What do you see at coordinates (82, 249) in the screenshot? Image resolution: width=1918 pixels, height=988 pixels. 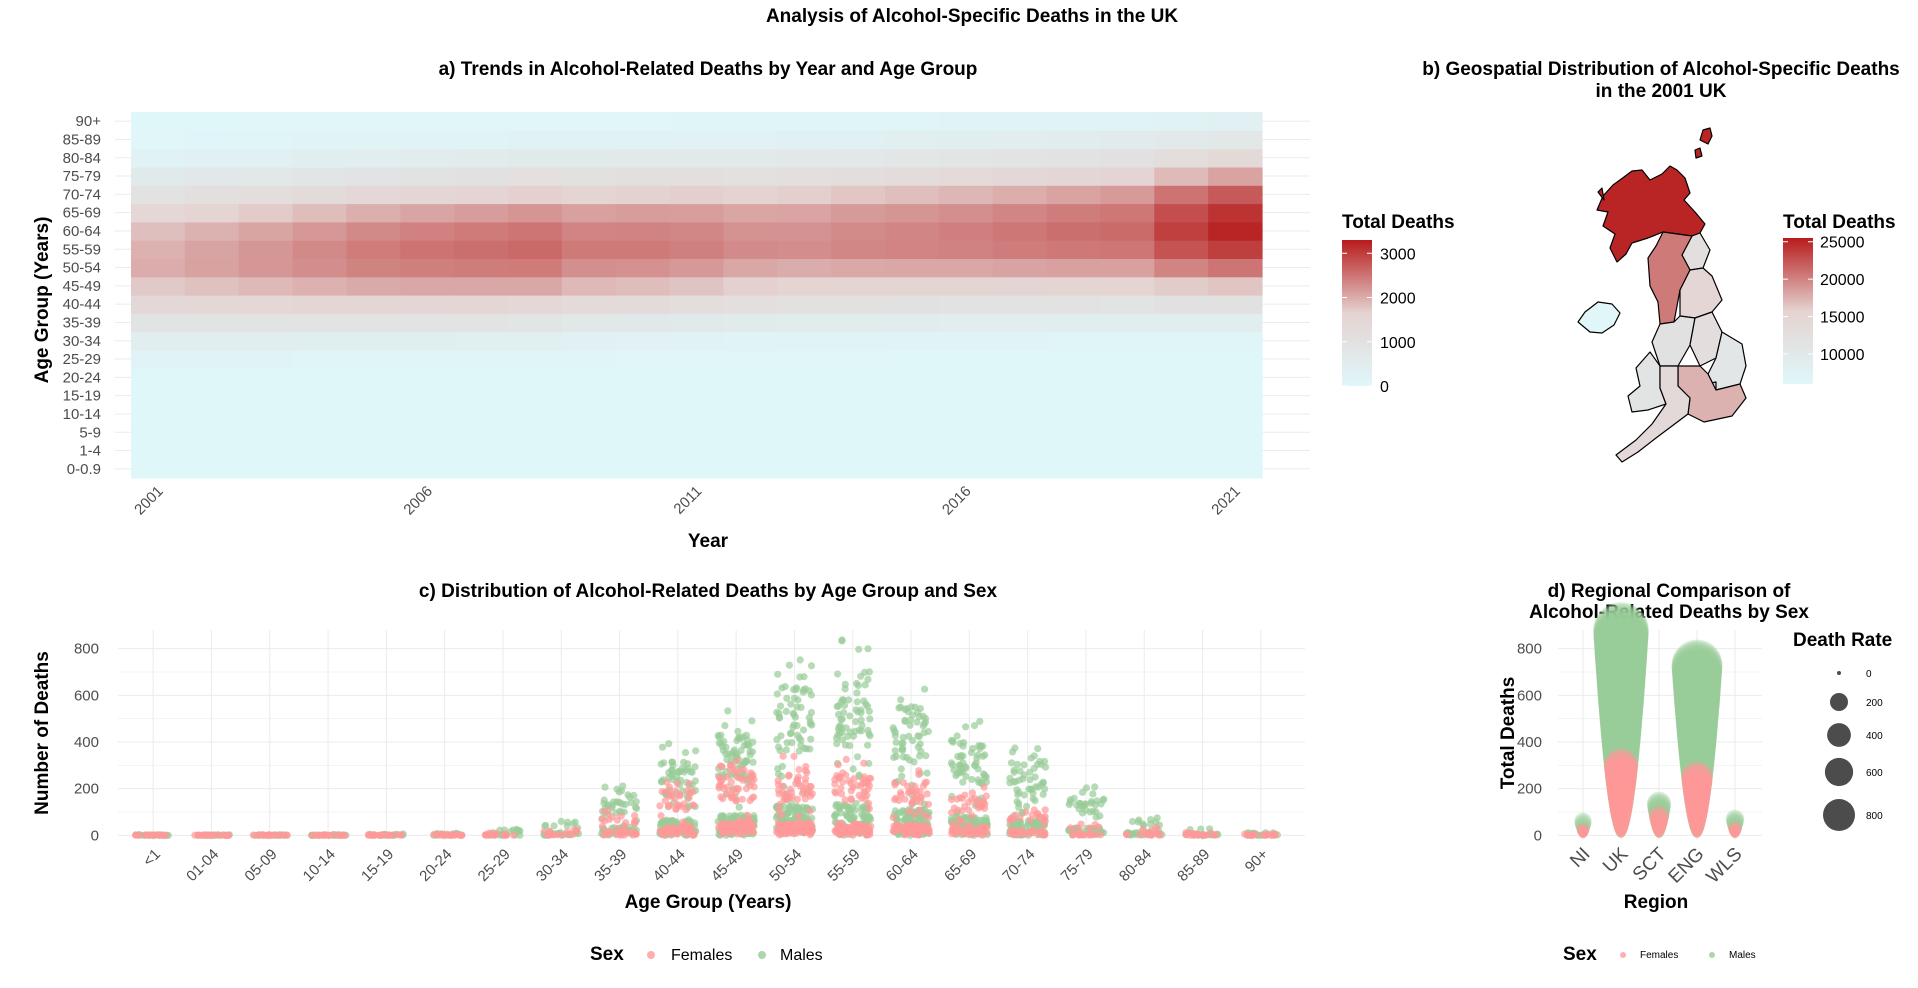 I see `a-y-tick-label: 55-59` at bounding box center [82, 249].